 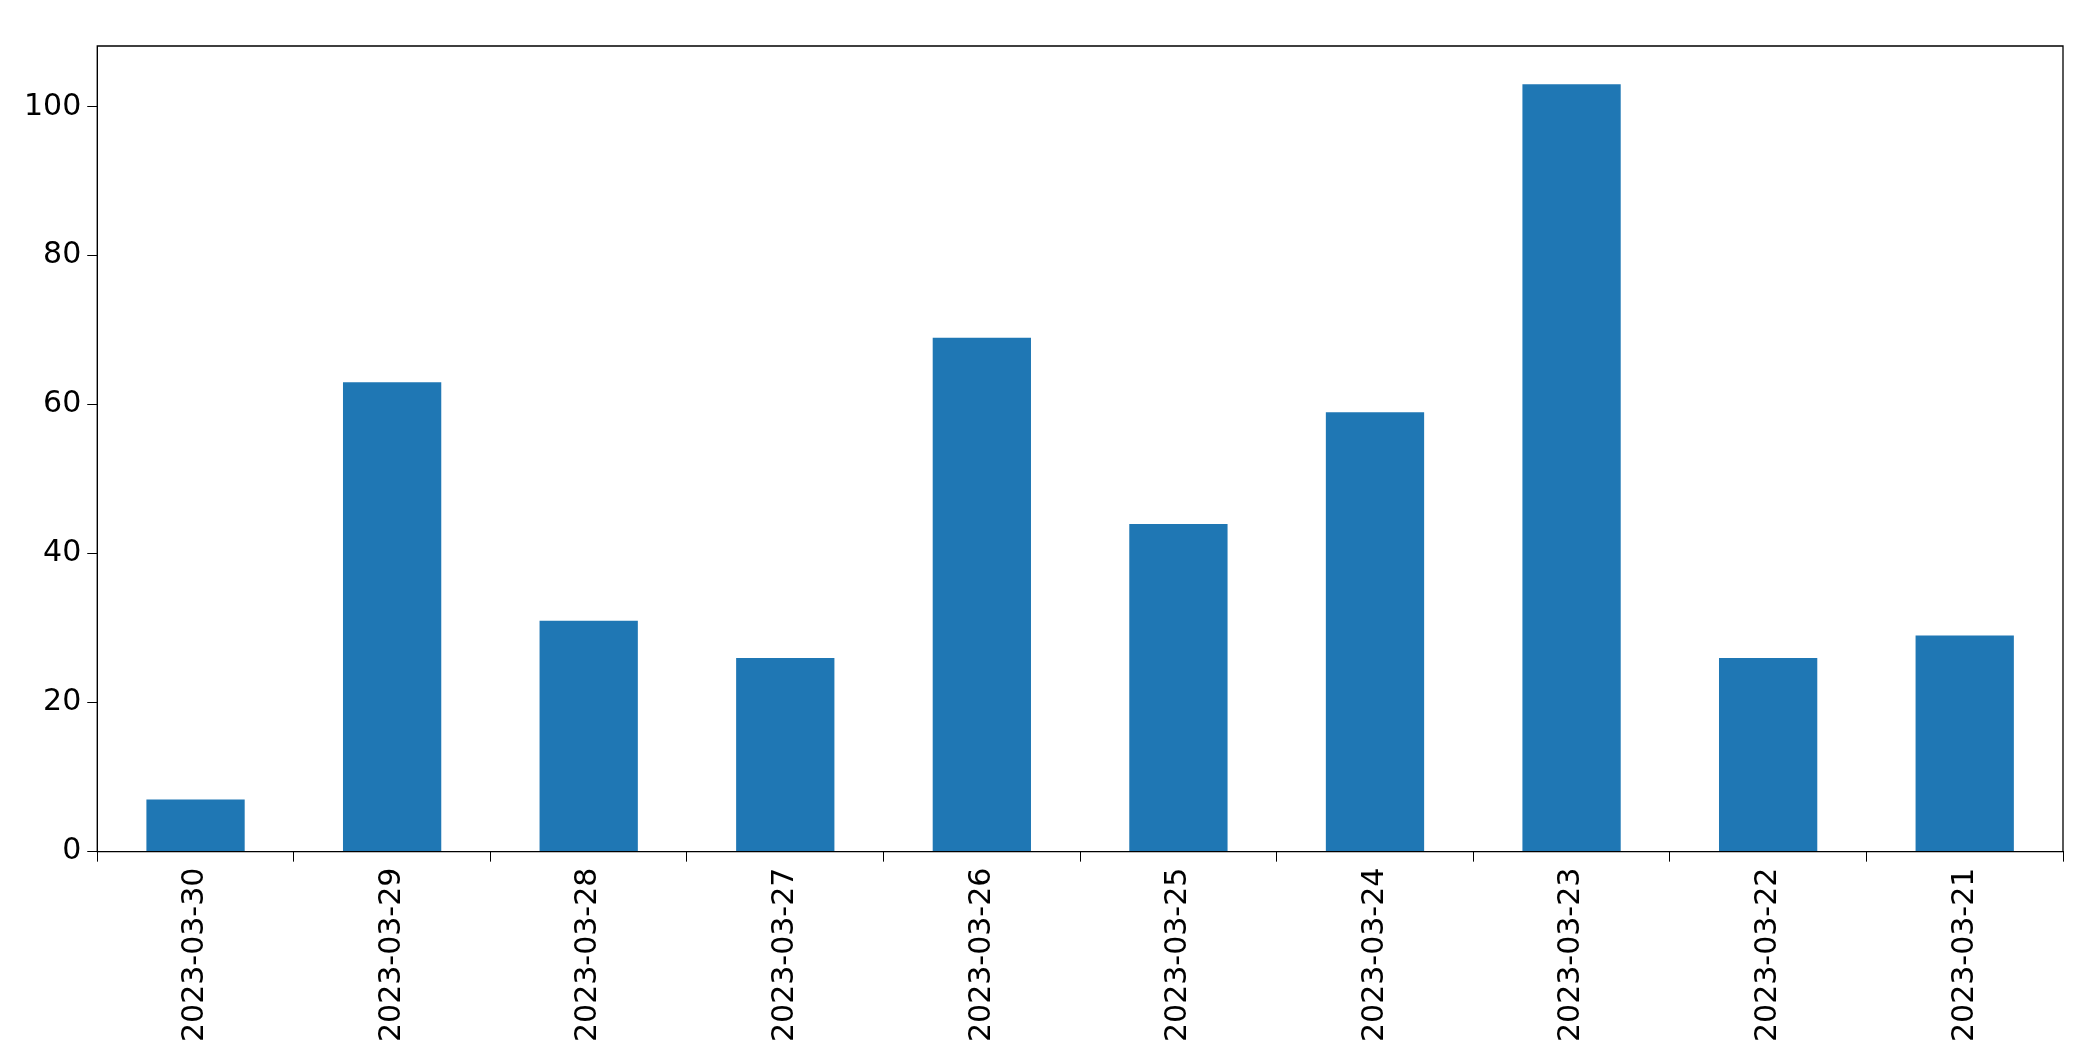 What do you see at coordinates (783, 955) in the screenshot?
I see `x-tick-label: 2023-03-27` at bounding box center [783, 955].